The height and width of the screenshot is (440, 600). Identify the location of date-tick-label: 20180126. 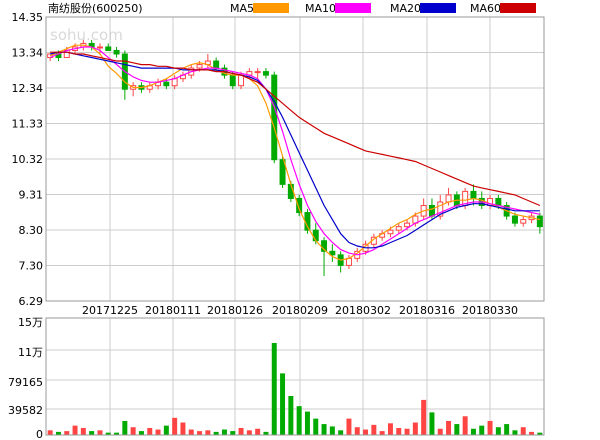
(235, 310).